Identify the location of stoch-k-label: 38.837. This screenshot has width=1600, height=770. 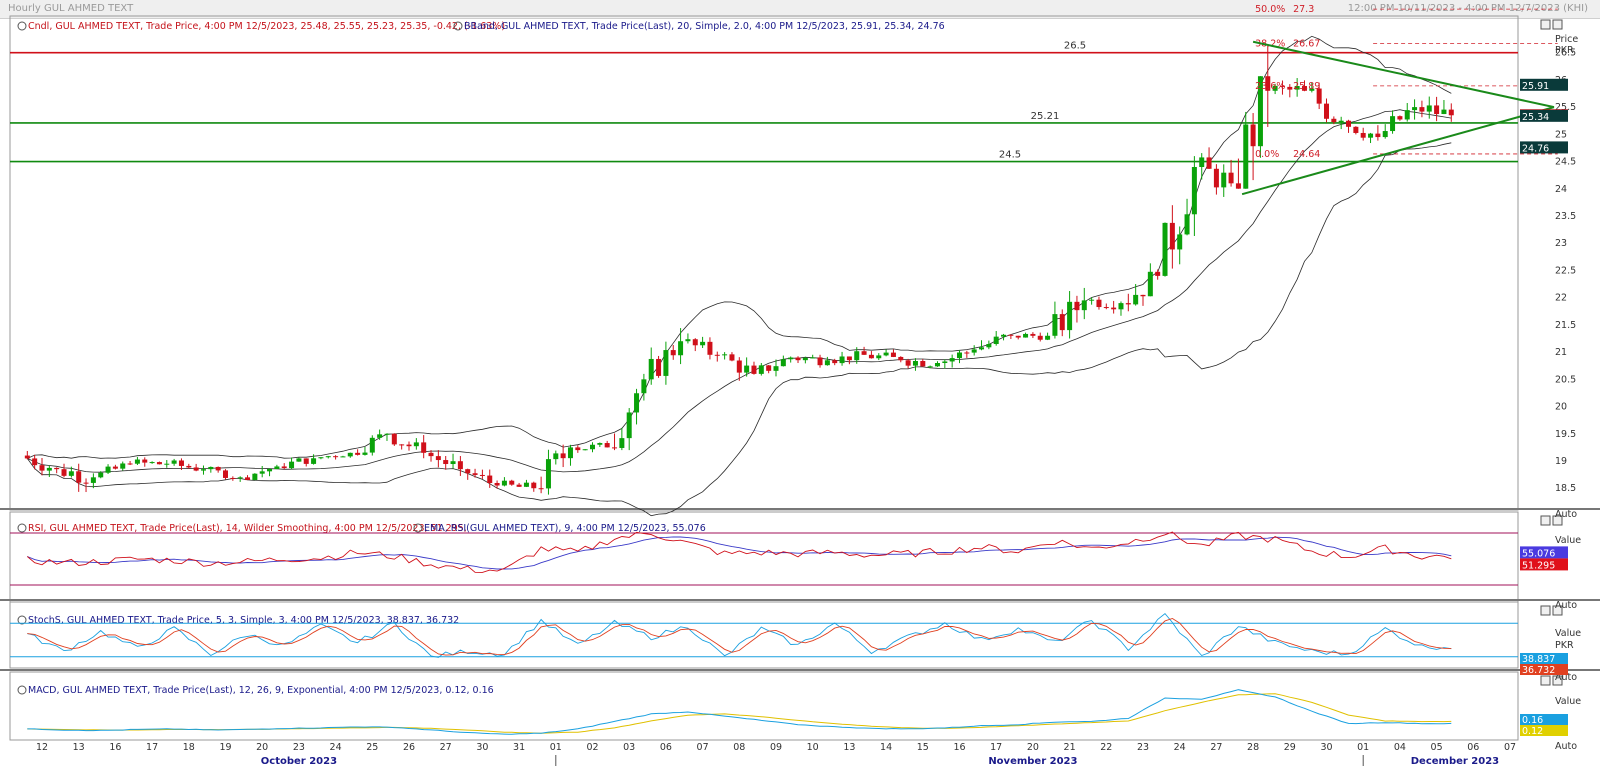
(1538, 659).